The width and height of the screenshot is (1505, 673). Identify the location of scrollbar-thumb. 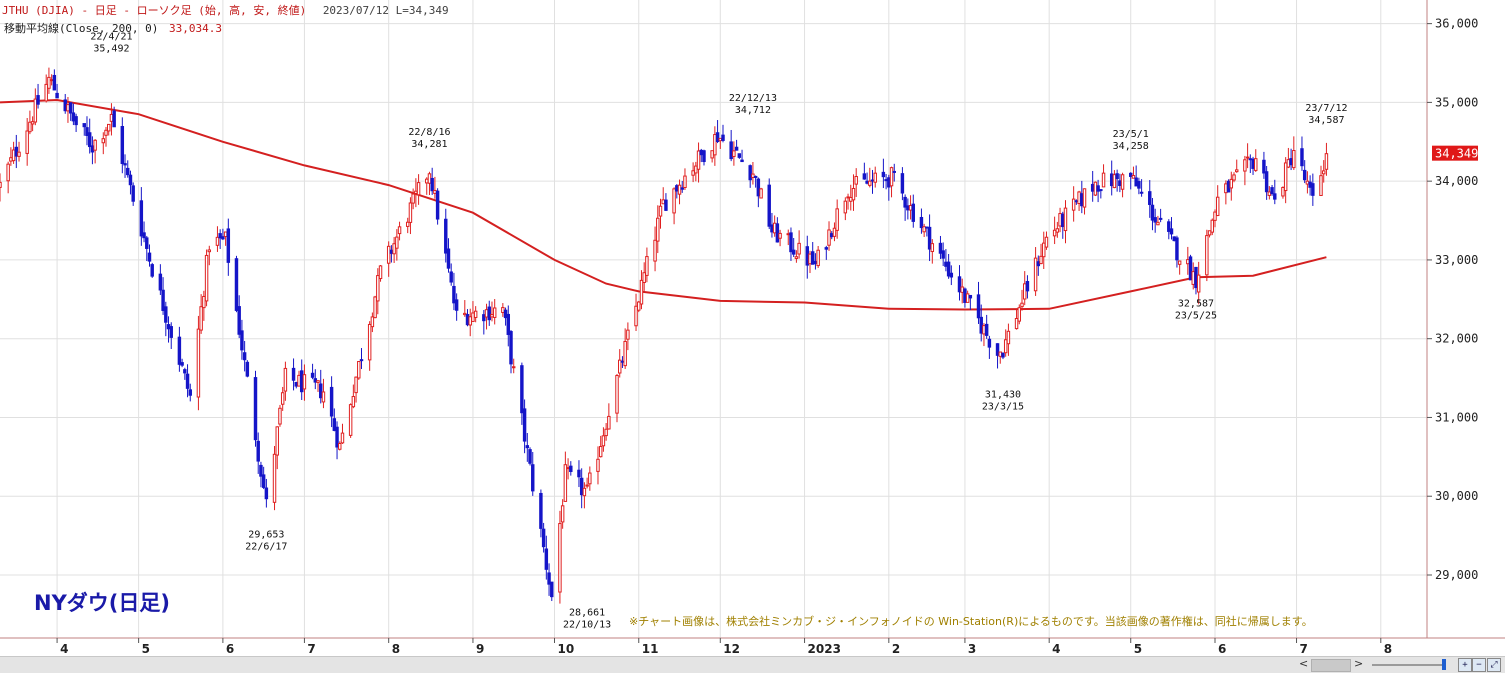
(1331, 665).